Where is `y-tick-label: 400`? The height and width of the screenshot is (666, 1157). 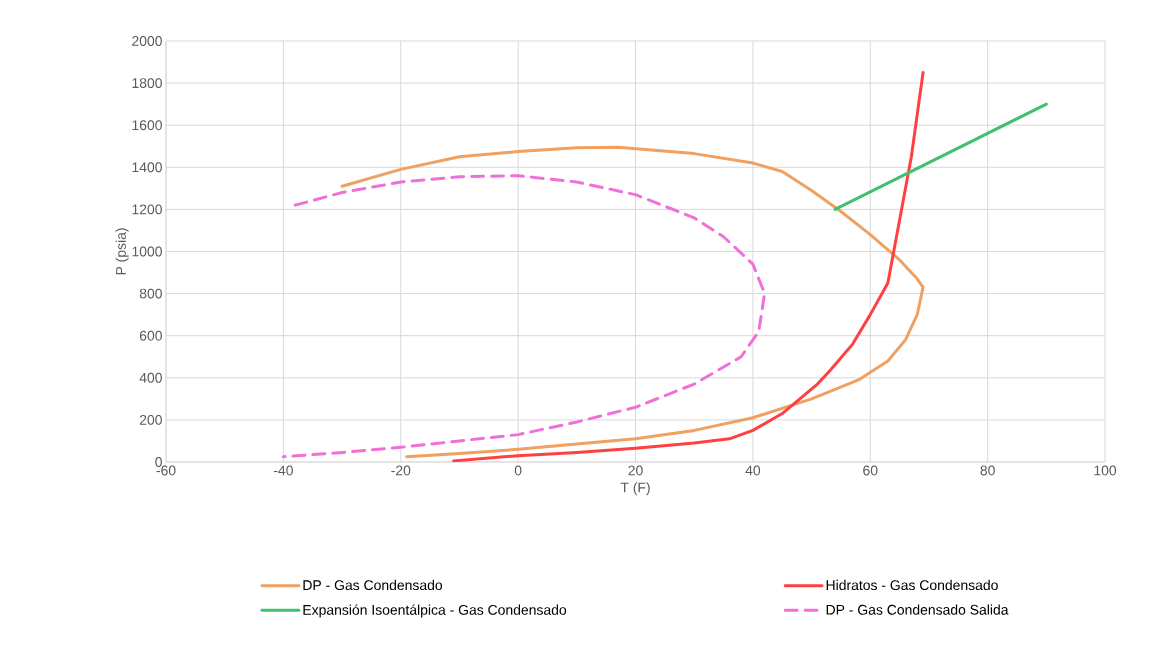
y-tick-label: 400 is located at coordinates (150, 377).